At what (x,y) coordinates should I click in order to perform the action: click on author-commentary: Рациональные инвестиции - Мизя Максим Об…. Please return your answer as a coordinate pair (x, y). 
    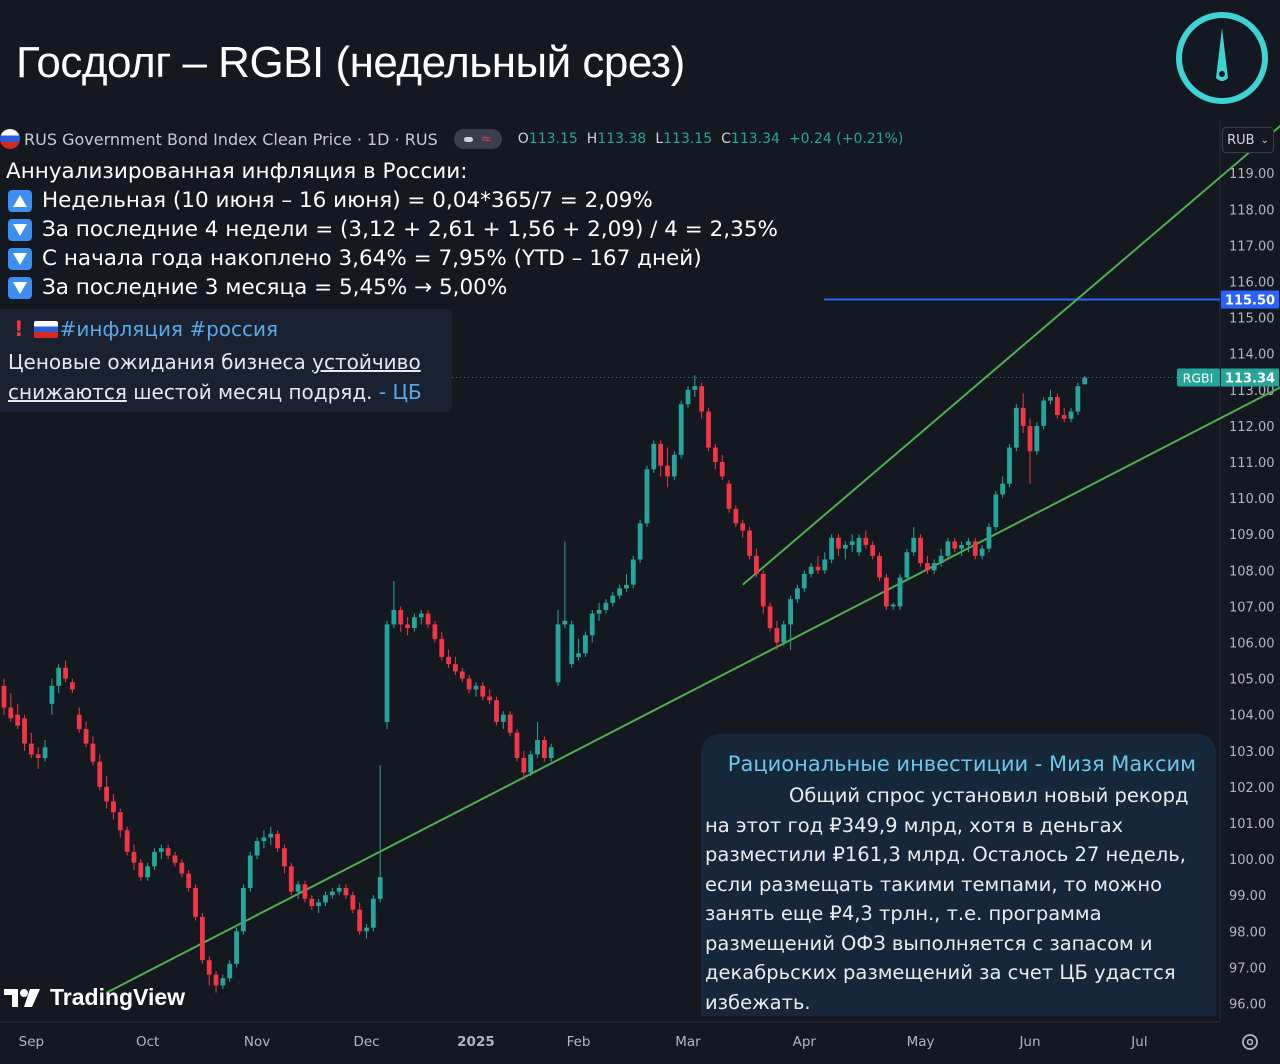
    Looking at the image, I should click on (958, 875).